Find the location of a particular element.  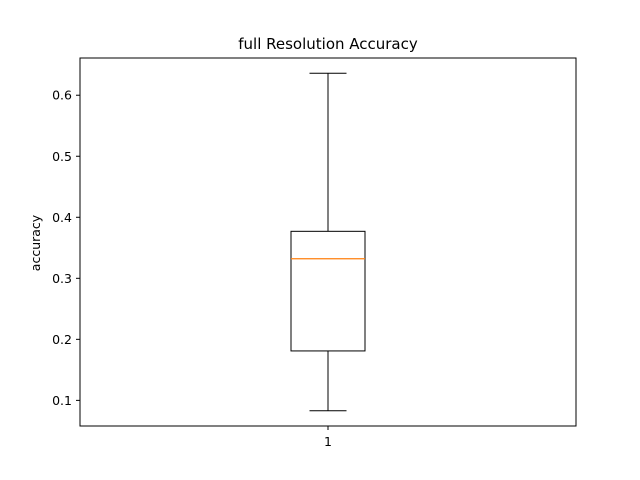

chart-title: full Resolution Accuracy is located at coordinates (328, 44).